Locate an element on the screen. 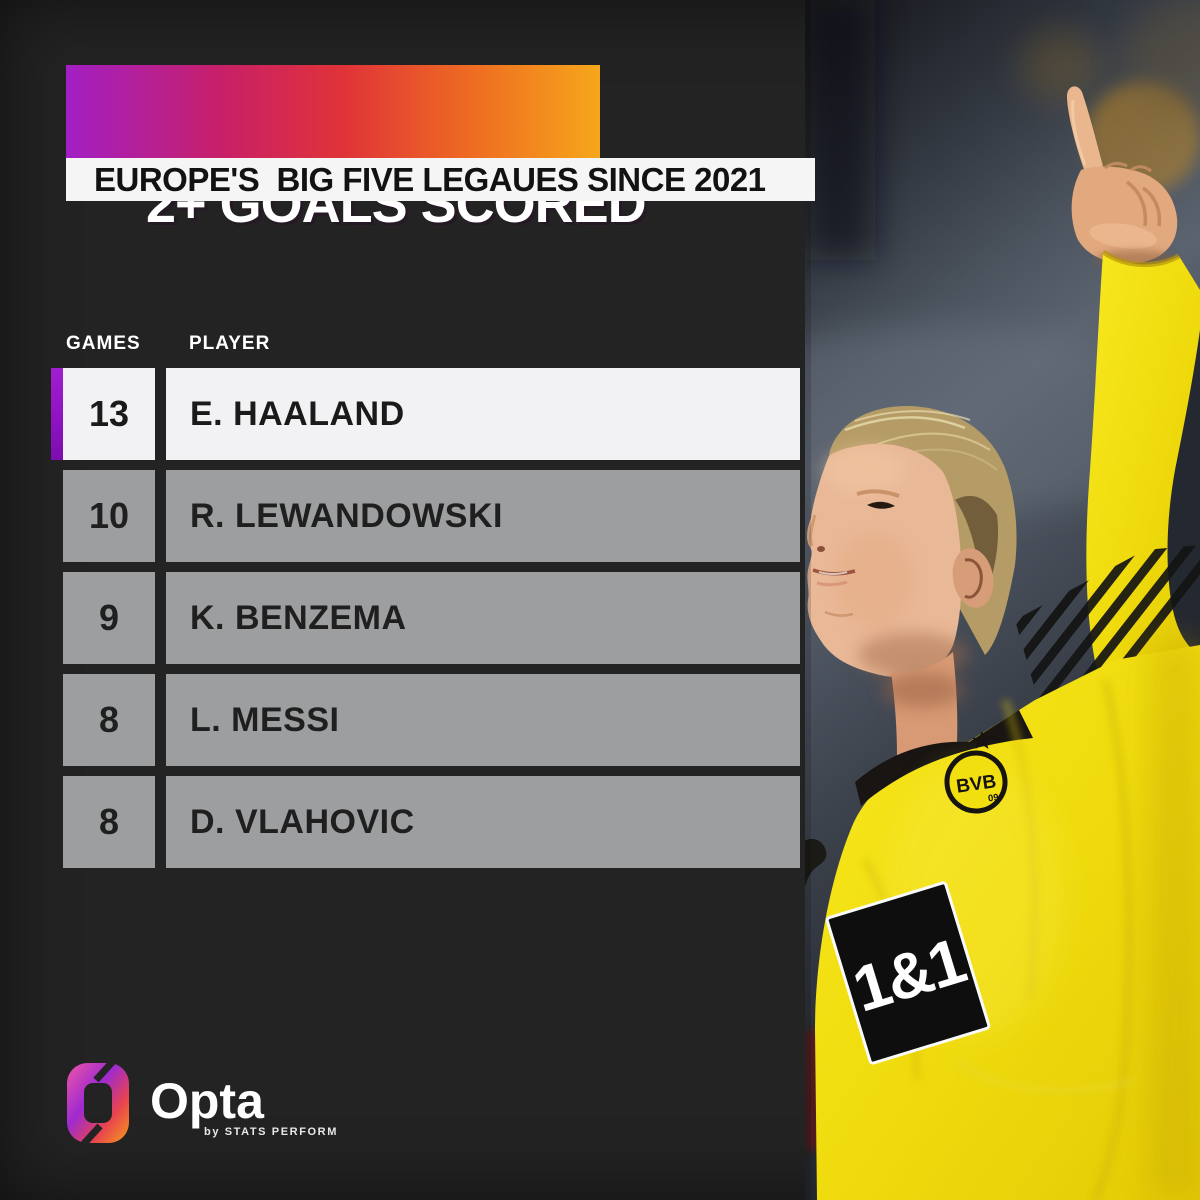 Image resolution: width=1200 pixels, height=1200 pixels. player-name: D. VLAHOVIC is located at coordinates (483, 822).